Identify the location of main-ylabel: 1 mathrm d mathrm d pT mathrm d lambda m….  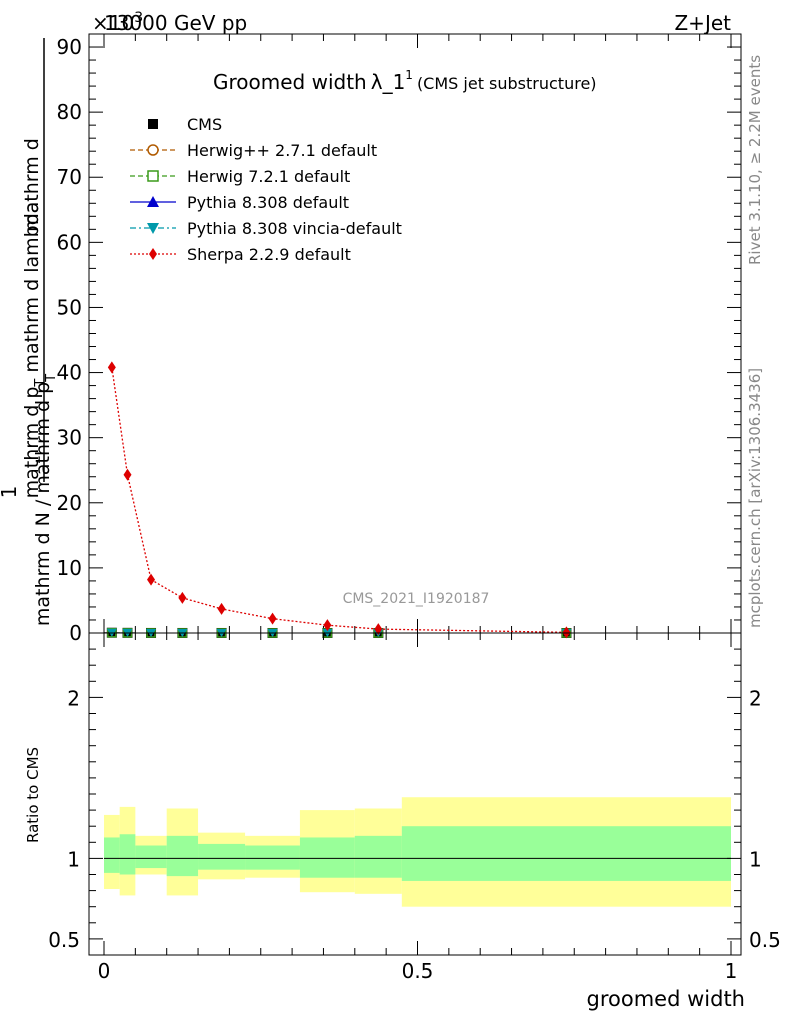
(29, 332).